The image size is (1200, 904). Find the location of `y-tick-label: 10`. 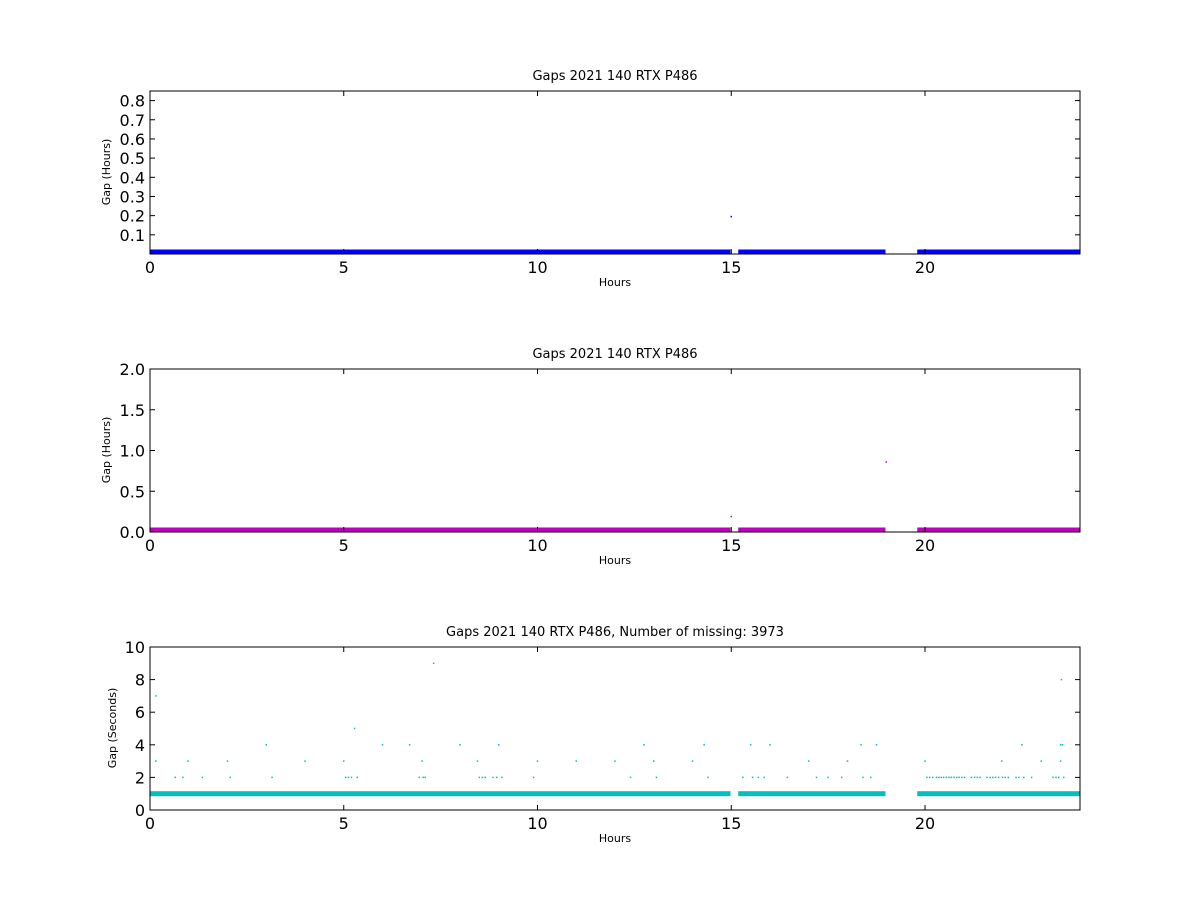

y-tick-label: 10 is located at coordinates (135, 647).